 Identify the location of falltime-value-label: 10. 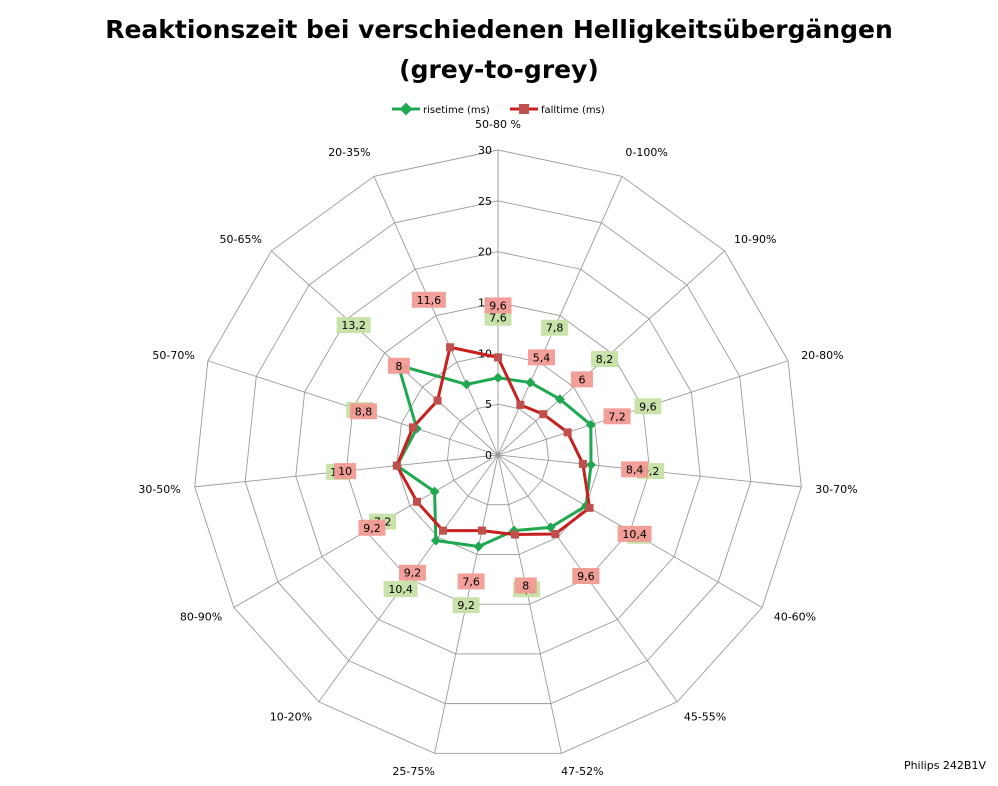
(345, 471).